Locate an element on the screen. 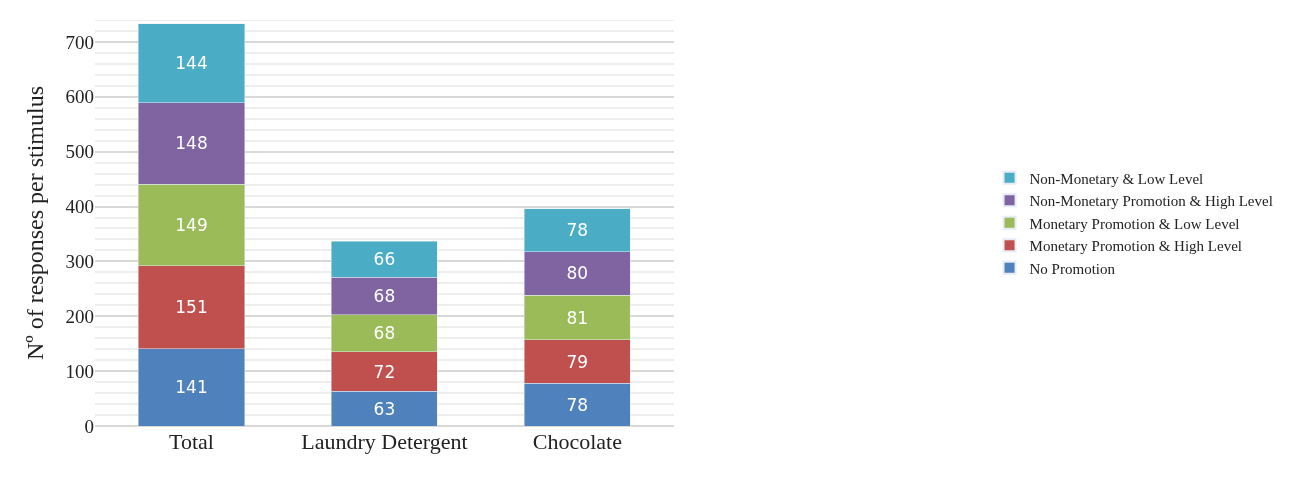 The height and width of the screenshot is (486, 1291). legend-label: No Promotion is located at coordinates (1072, 268).